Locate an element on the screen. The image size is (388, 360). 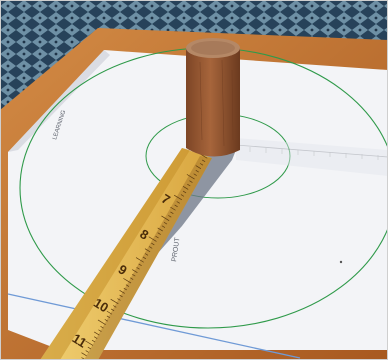
inner-label: PROUT is located at coordinates (176, 249).